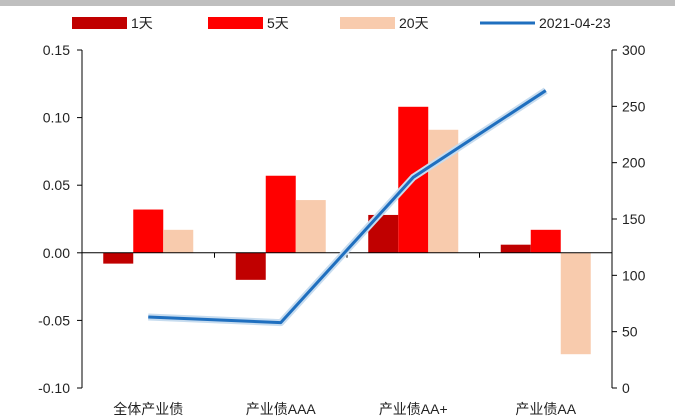 The image size is (675, 418). I want to click on left-tick-label: 0.15, so click(56, 50).